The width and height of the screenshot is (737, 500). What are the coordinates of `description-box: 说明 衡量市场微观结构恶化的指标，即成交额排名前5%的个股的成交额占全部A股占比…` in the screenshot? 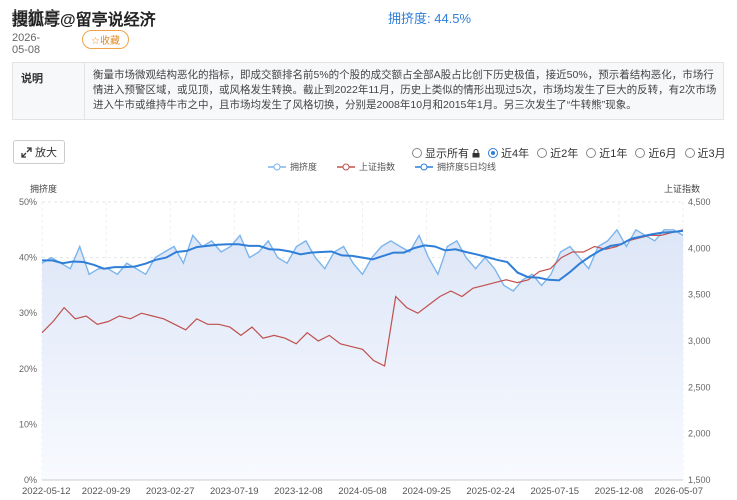 It's located at (368, 91).